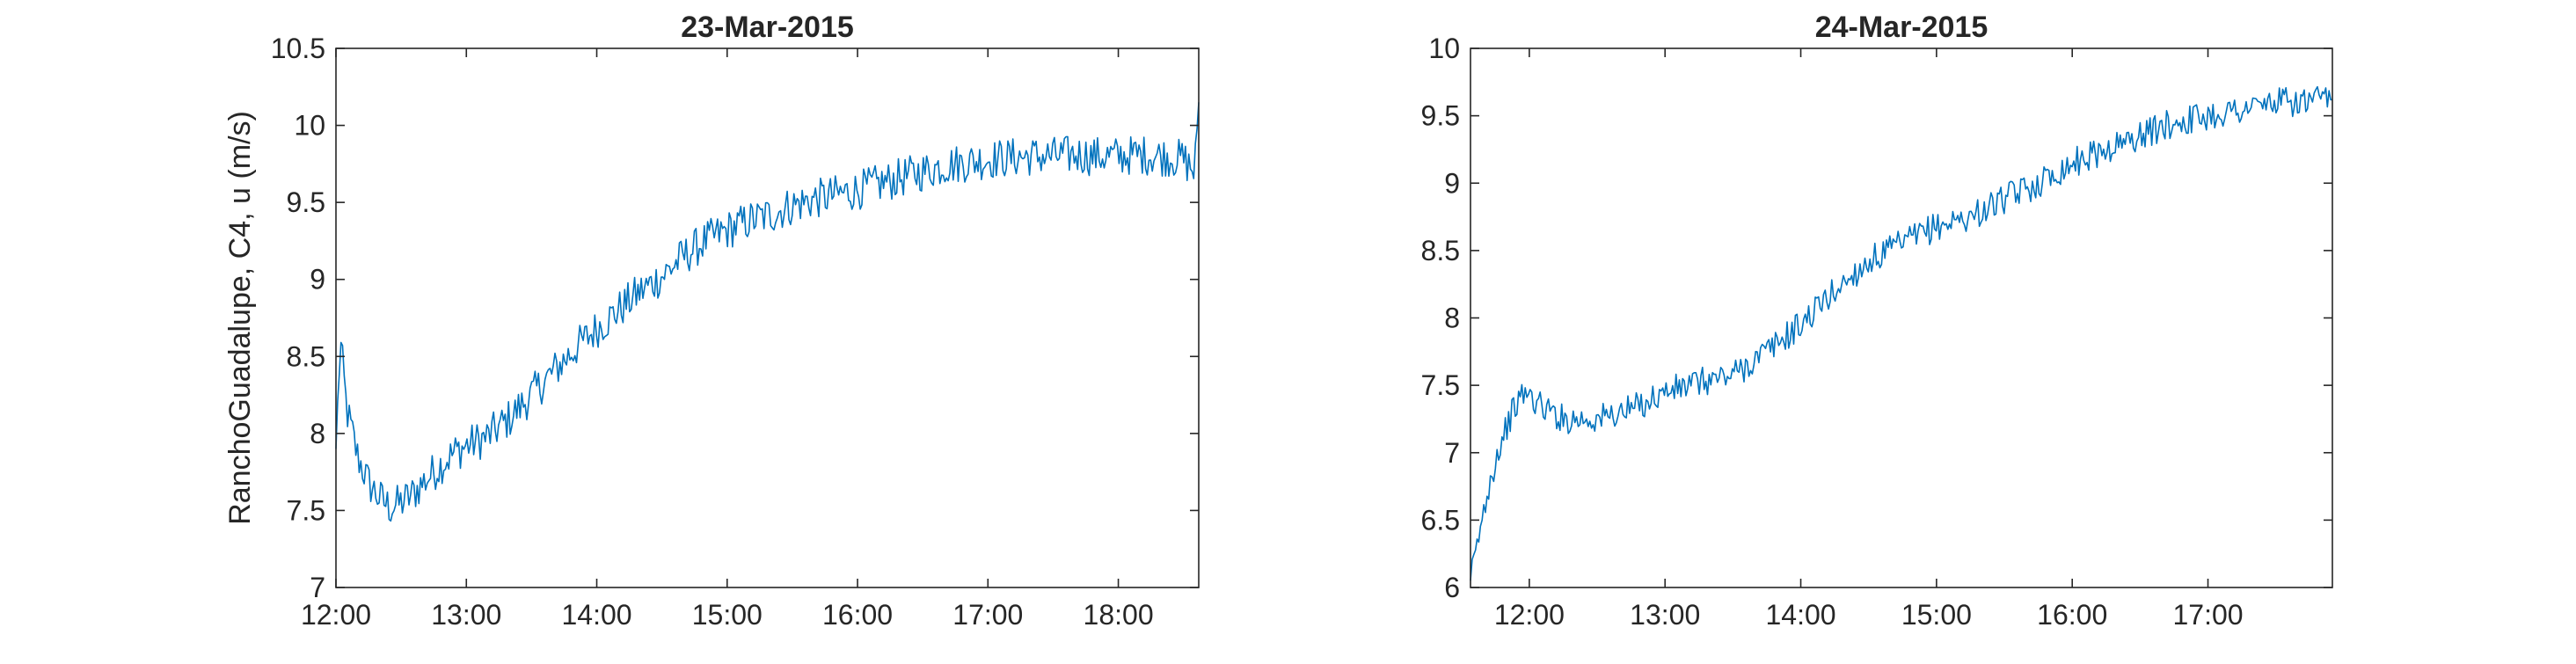  I want to click on chart-2-xtick-label-2: 13:00, so click(1665, 615).